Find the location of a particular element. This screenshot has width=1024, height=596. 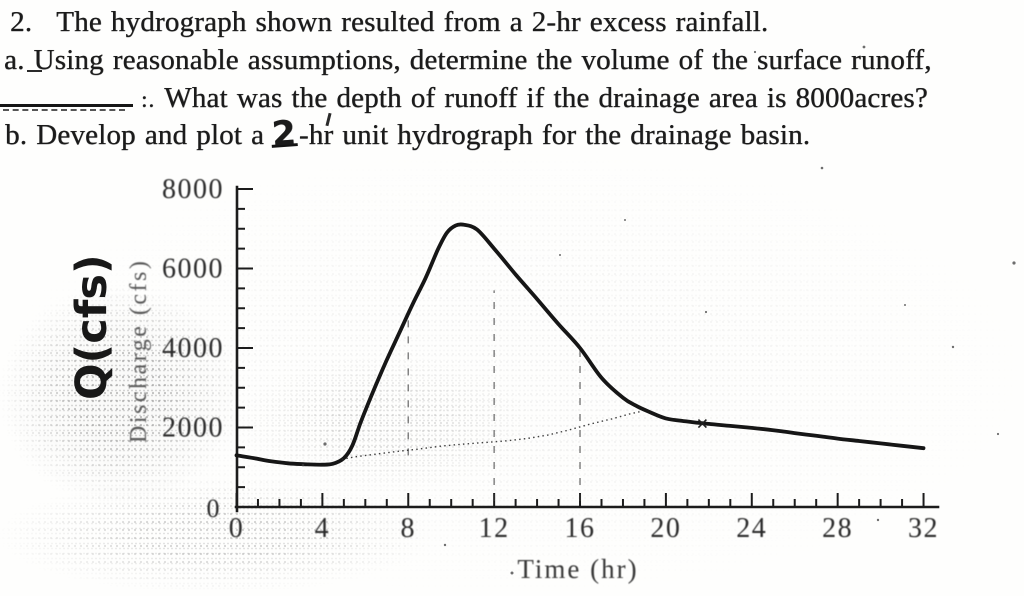

dashed-time-markers is located at coordinates (494, 396).